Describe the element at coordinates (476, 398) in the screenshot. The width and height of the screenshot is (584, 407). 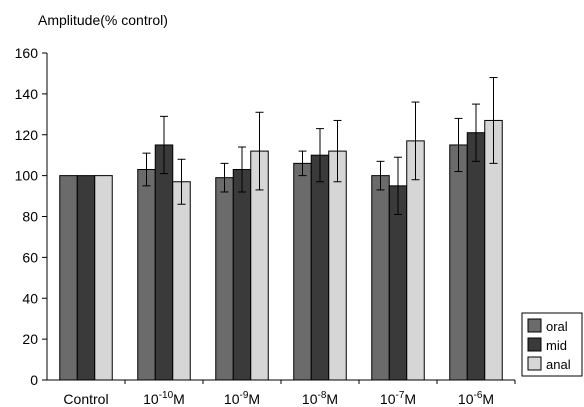
I see `x-tick-label: 10-6M` at that location.